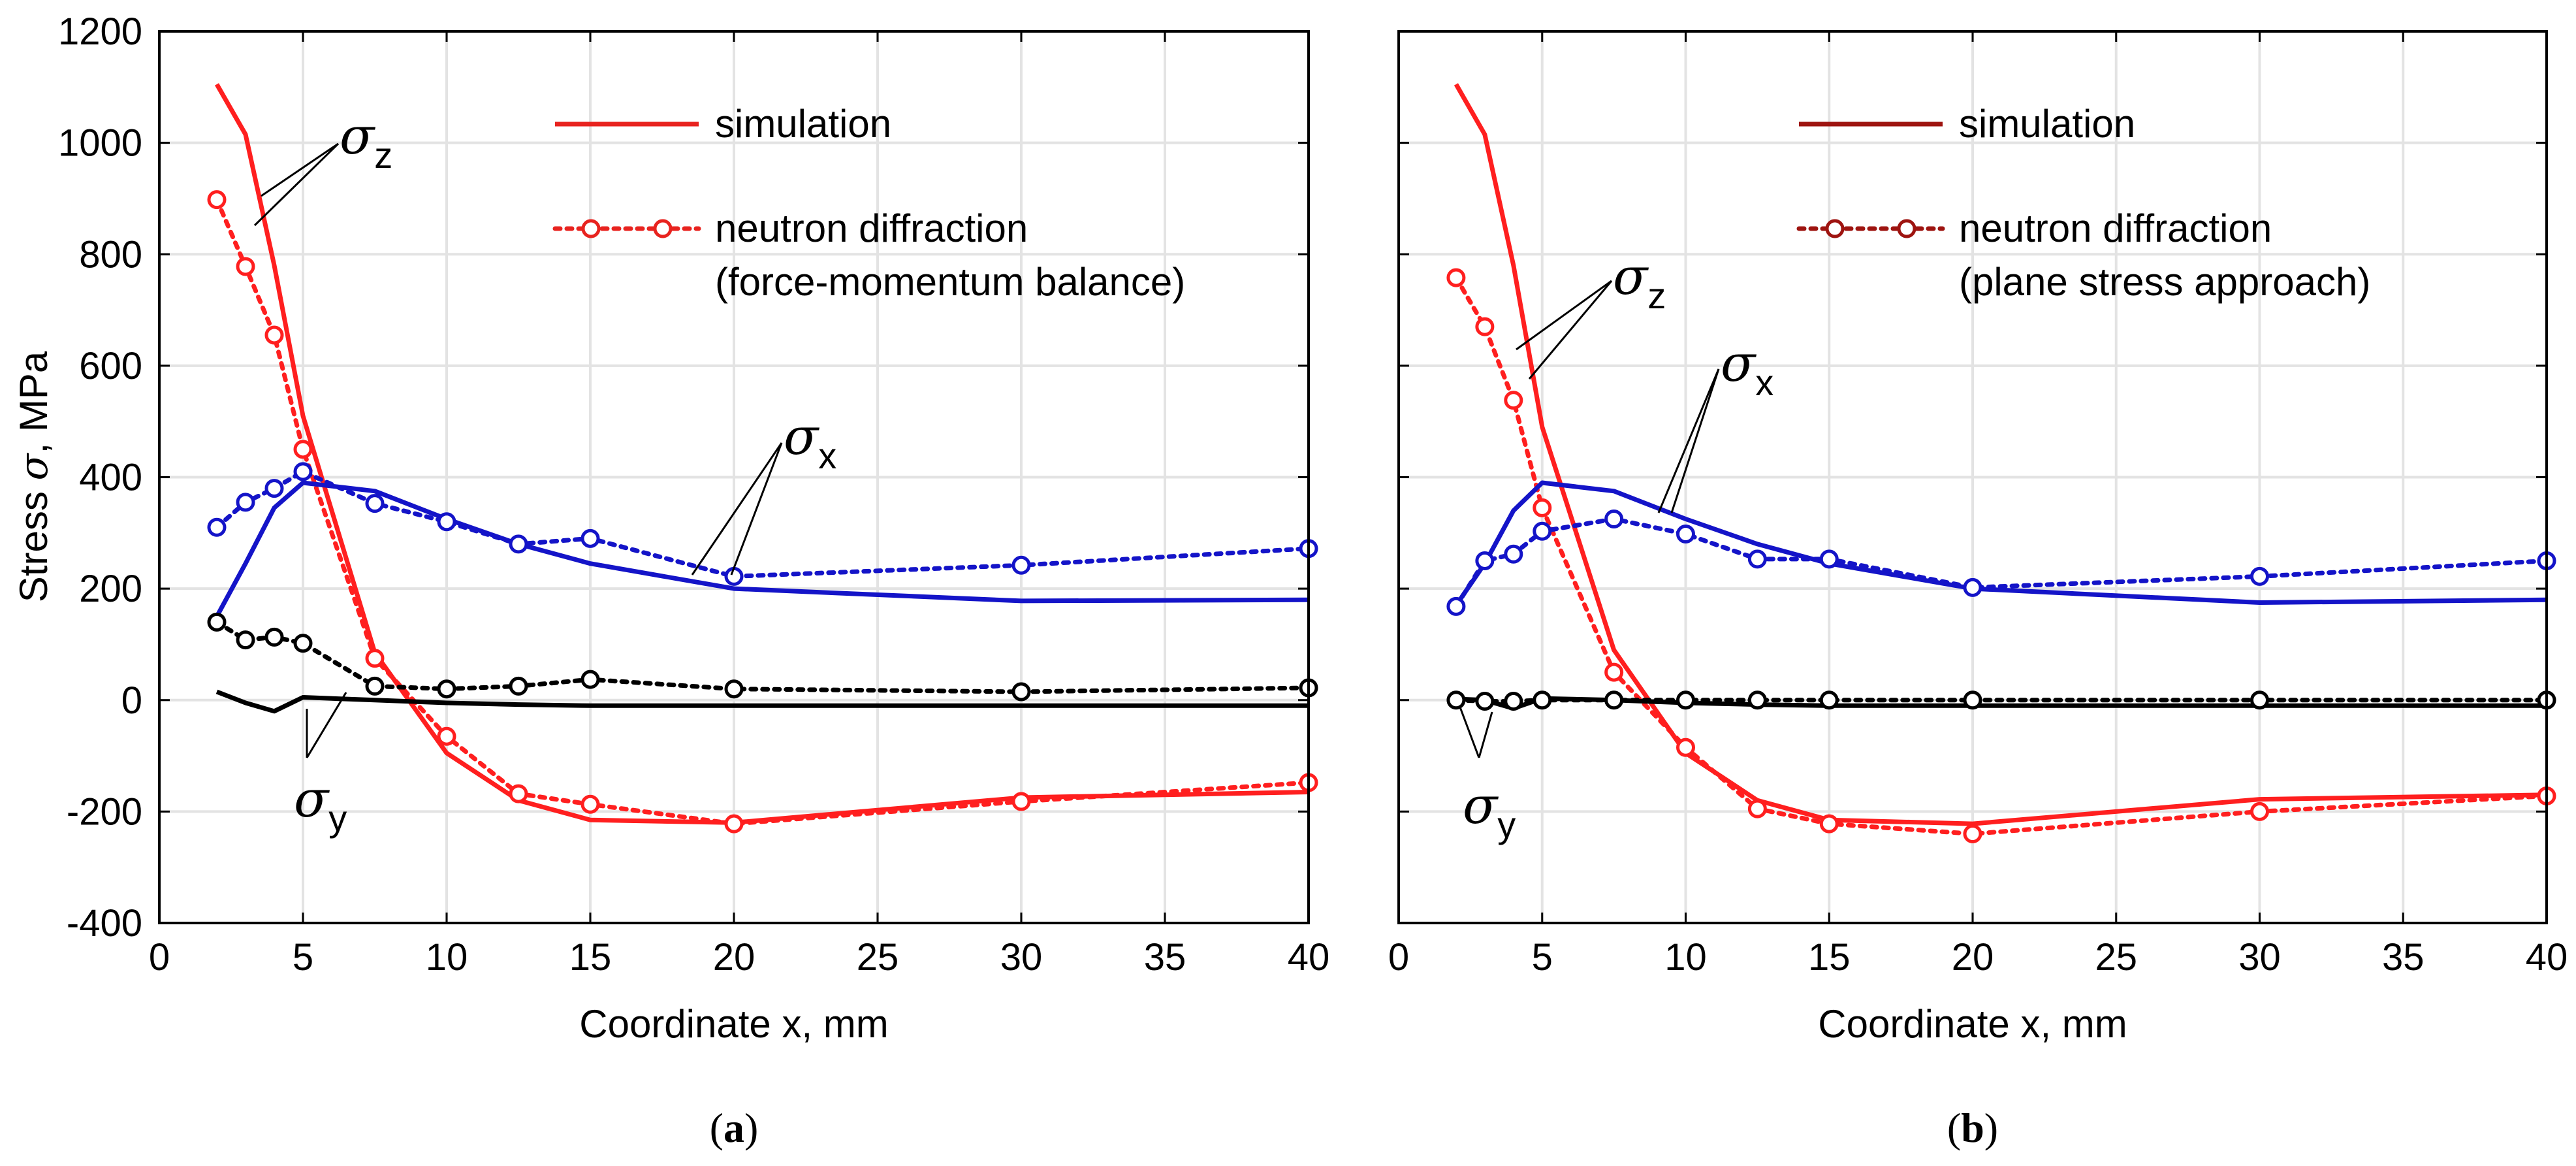 Image resolution: width=2576 pixels, height=1166 pixels. I want to click on x-tick-label: 25, so click(878, 958).